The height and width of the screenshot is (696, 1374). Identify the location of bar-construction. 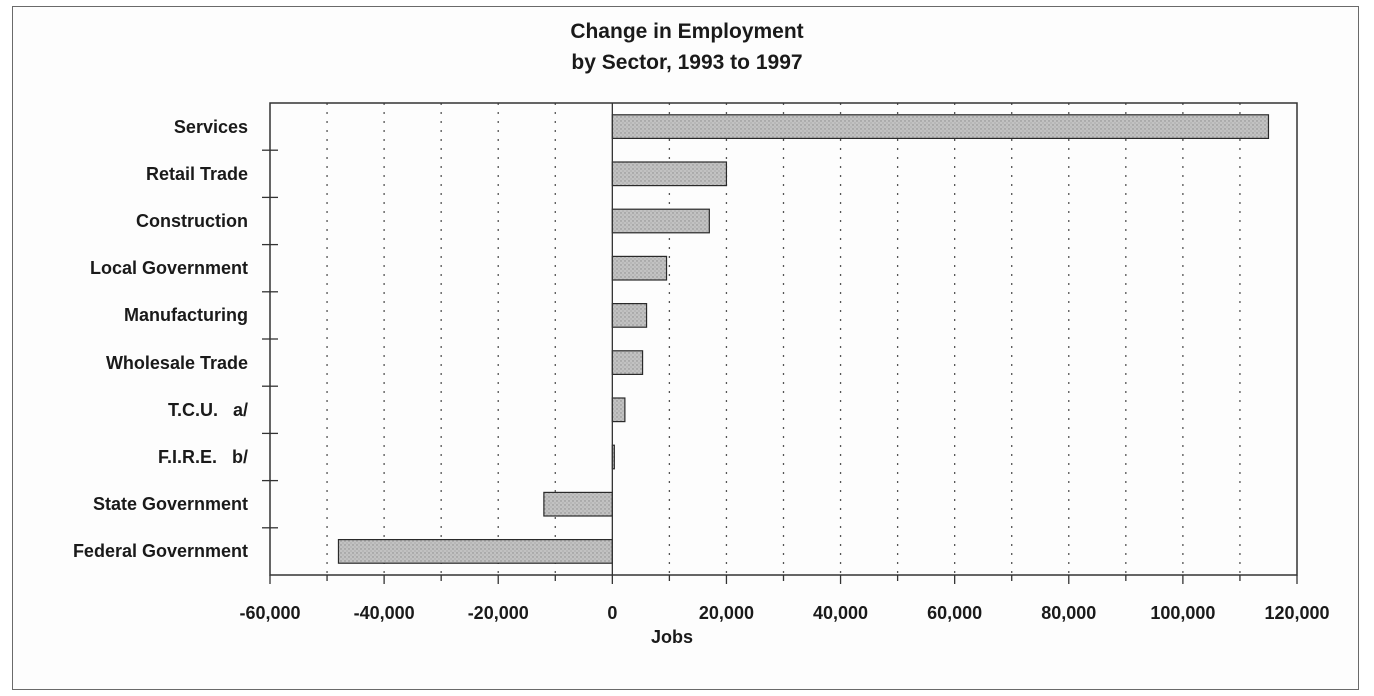
(660, 221).